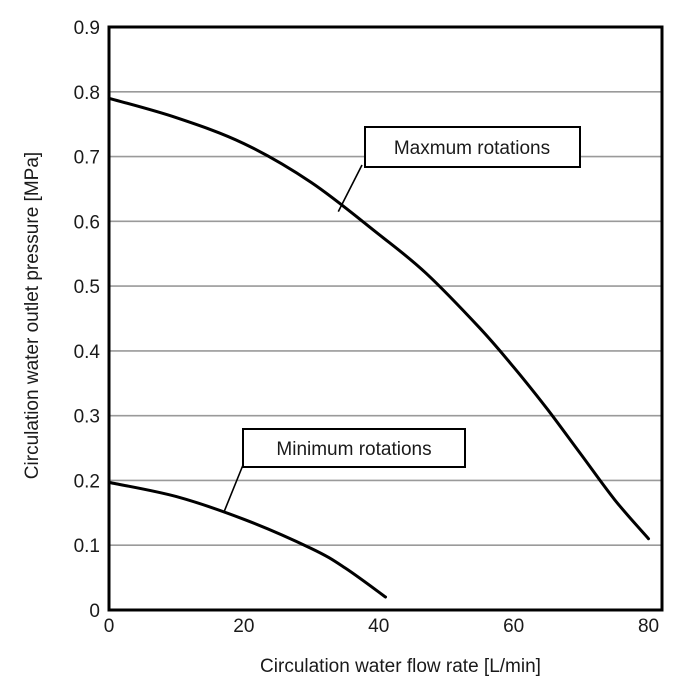  Describe the element at coordinates (87, 222) in the screenshot. I see `y-tick-label: 0.6` at that location.